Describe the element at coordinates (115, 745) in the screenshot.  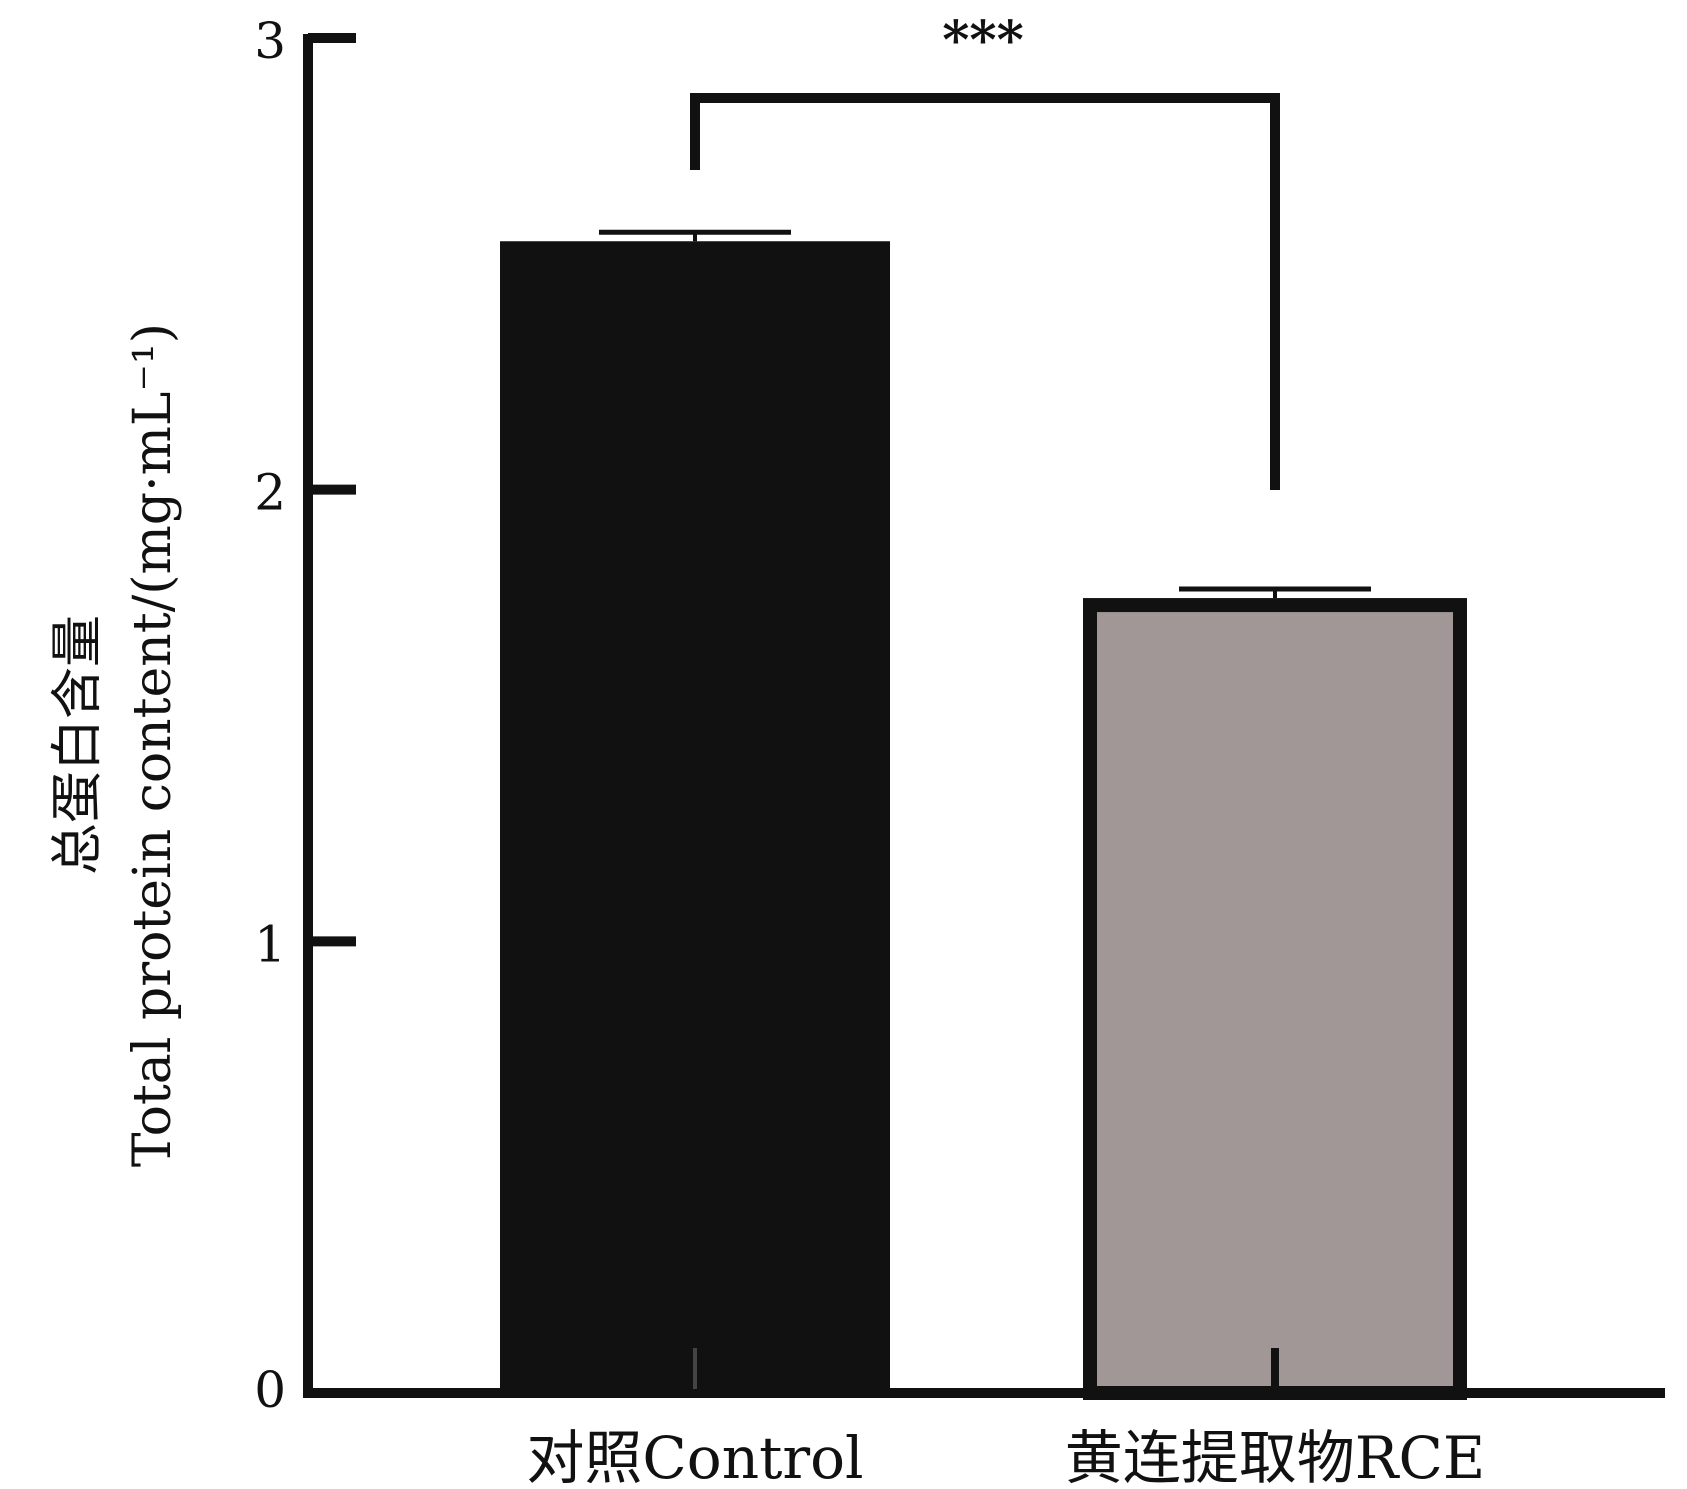
I see `y-axis-title: 总蛋白含量 Total protein content/(mg·mL⁻¹)` at that location.